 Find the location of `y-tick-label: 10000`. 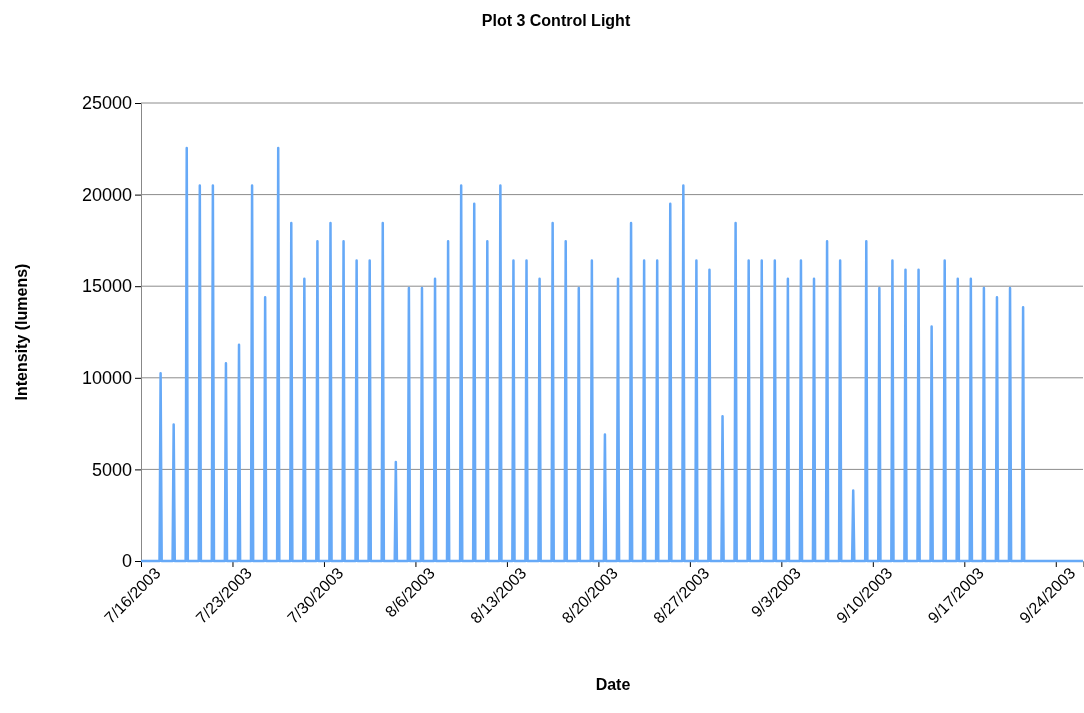

y-tick-label: 10000 is located at coordinates (106, 378).